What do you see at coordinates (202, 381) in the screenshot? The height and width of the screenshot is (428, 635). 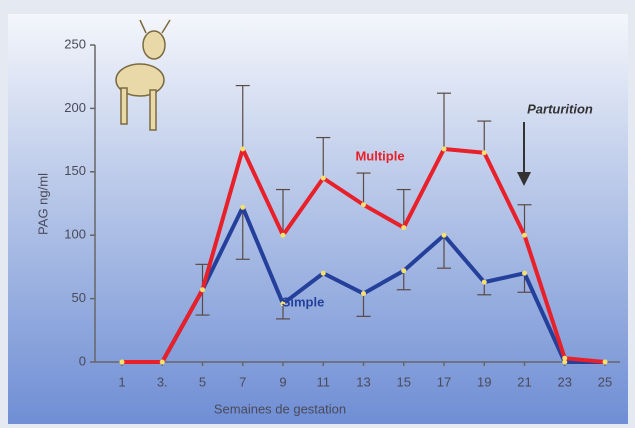 I see `x-tick-label: 5` at bounding box center [202, 381].